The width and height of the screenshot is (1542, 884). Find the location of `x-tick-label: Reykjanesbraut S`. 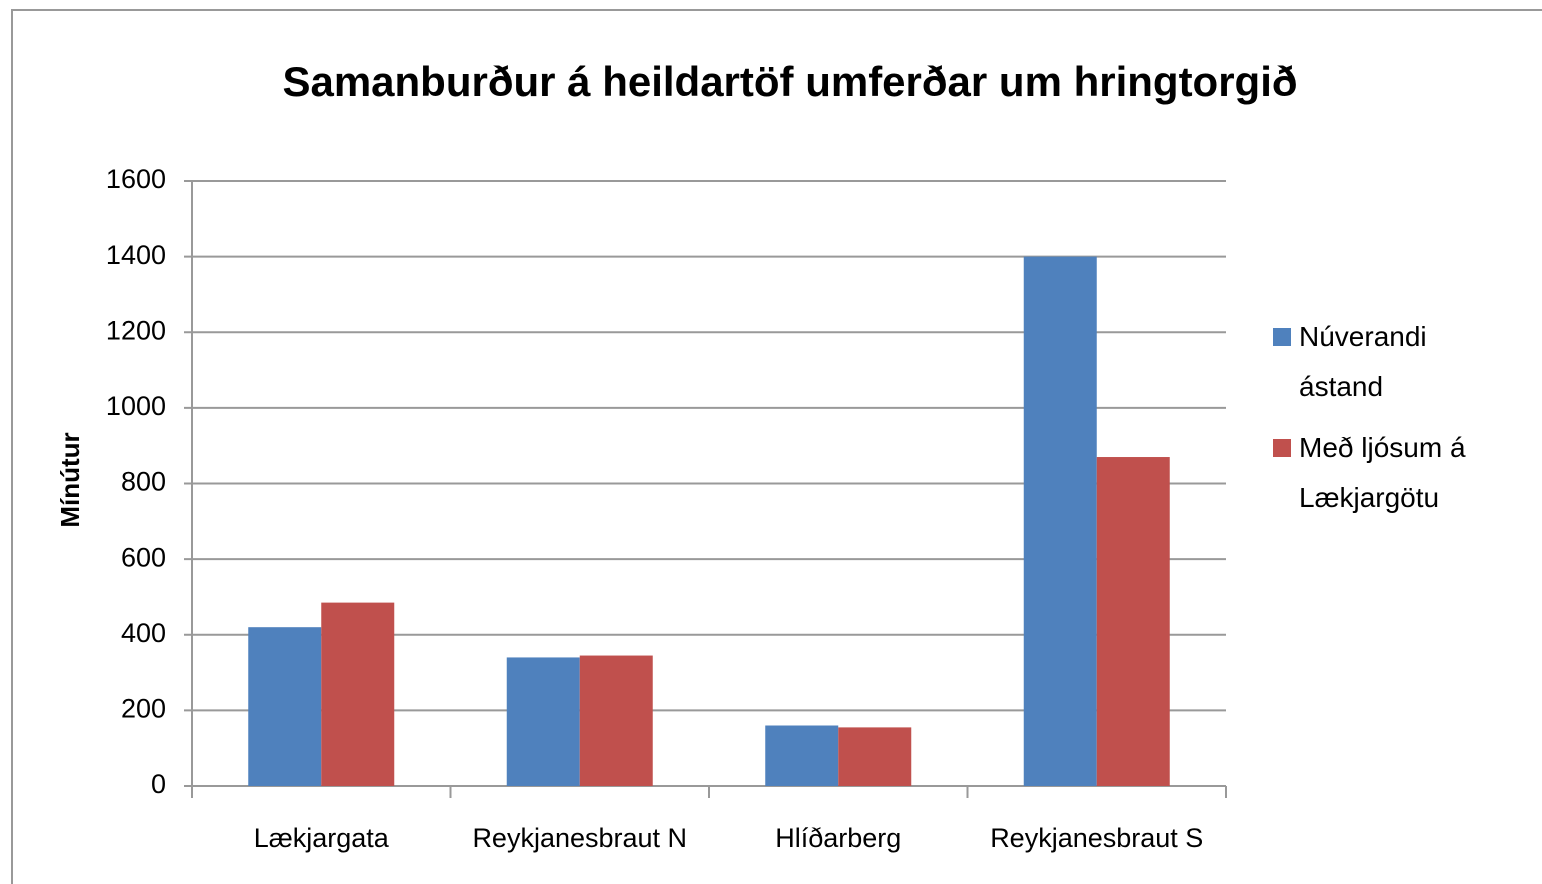

x-tick-label: Reykjanesbraut S is located at coordinates (1096, 838).